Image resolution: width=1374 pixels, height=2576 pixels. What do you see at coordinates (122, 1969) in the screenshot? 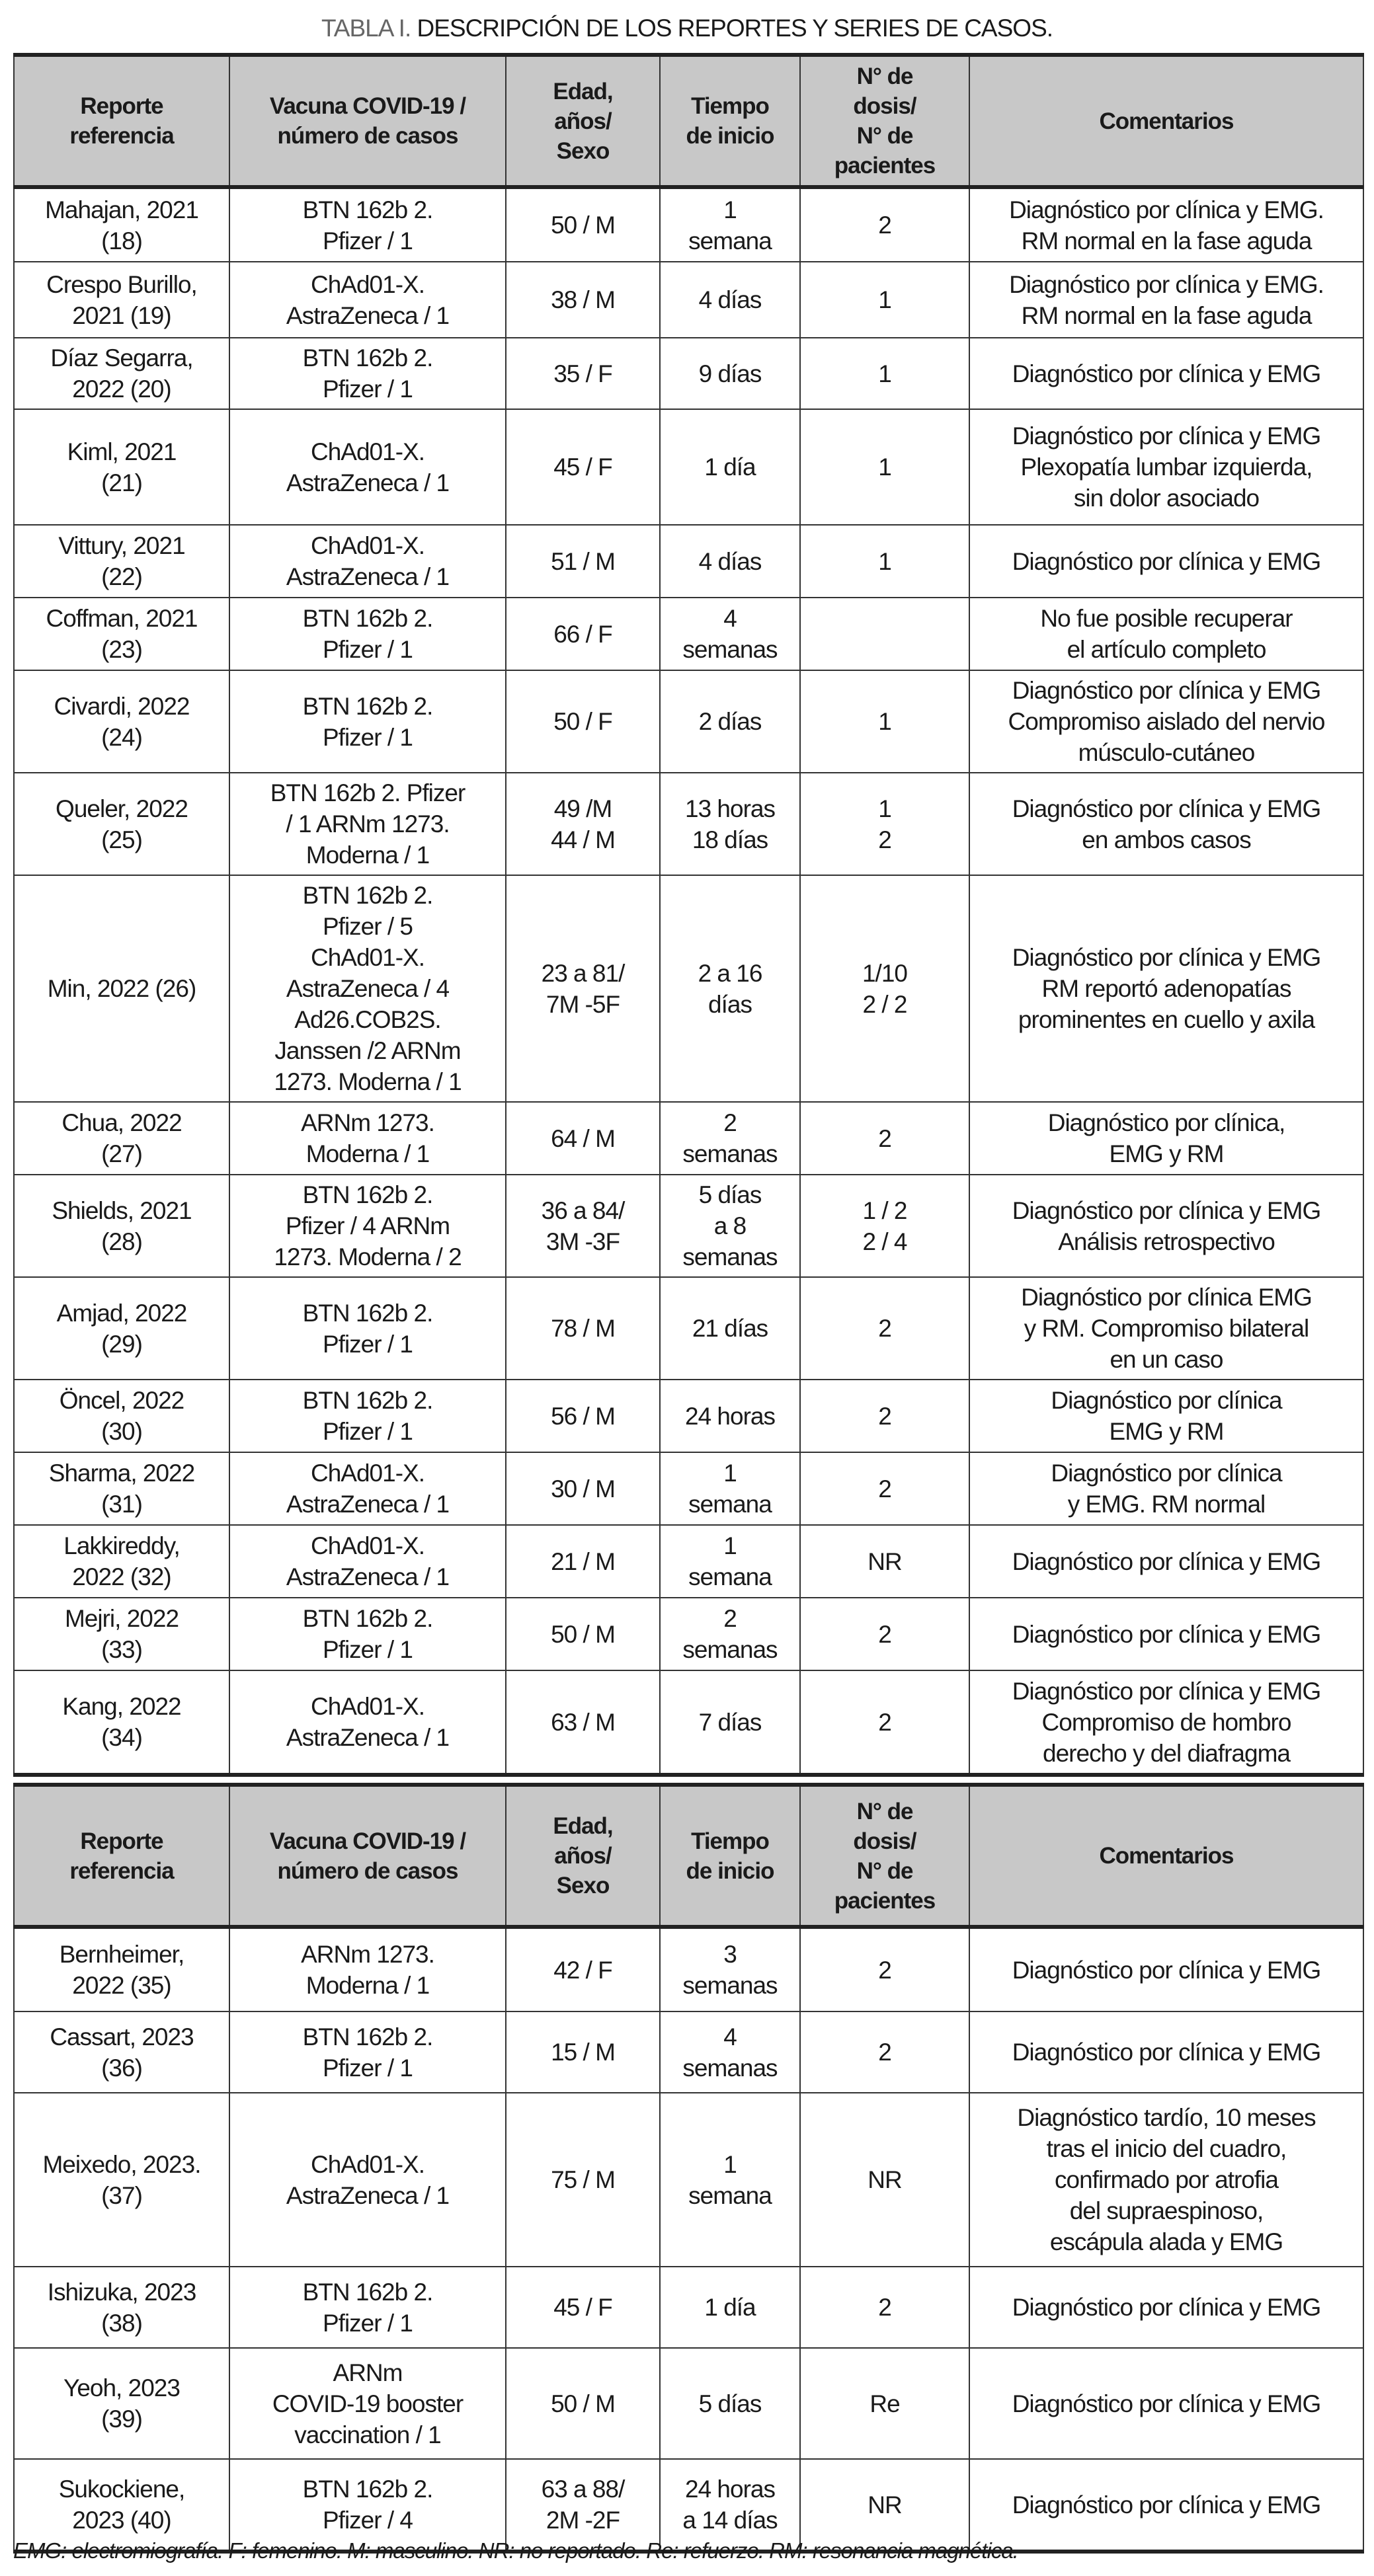
I see `cell-reference: Bernheimer, 2022 (35)` at bounding box center [122, 1969].